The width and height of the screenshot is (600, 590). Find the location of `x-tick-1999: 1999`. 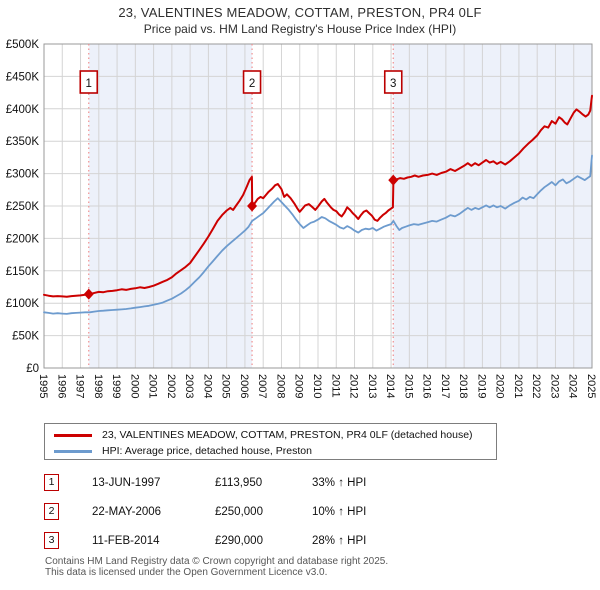

x-tick-1999: 1999 is located at coordinates (116, 386).